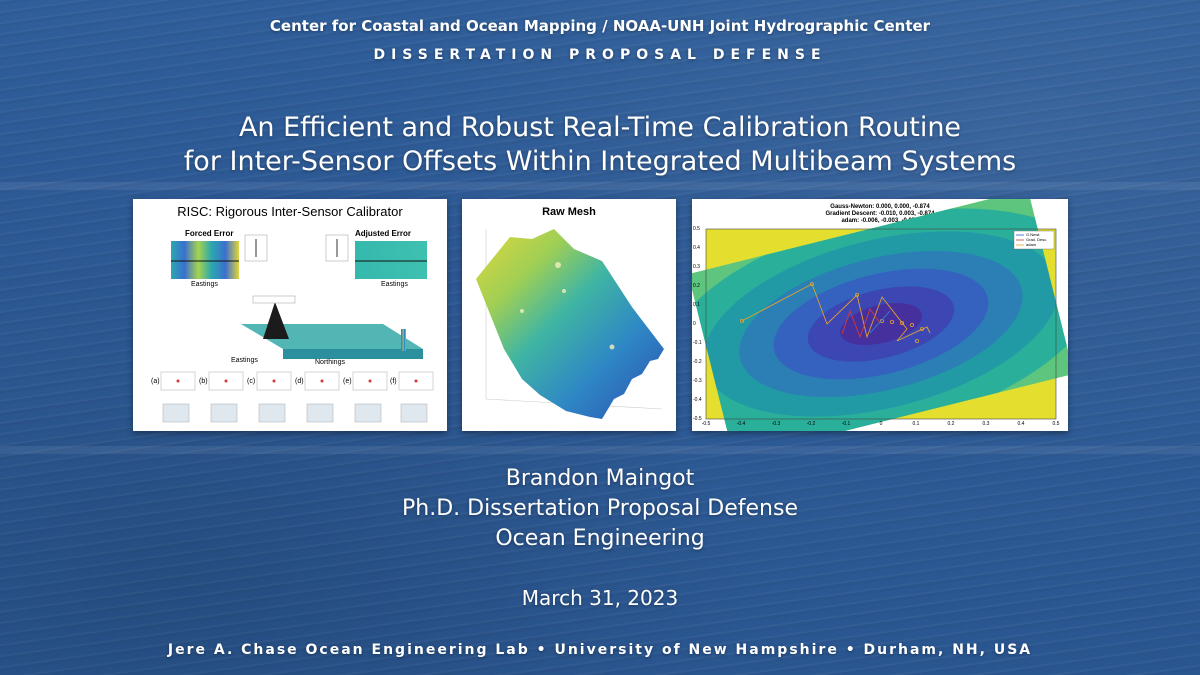 The height and width of the screenshot is (675, 1200). I want to click on raw-mesh-surface, so click(570, 324).